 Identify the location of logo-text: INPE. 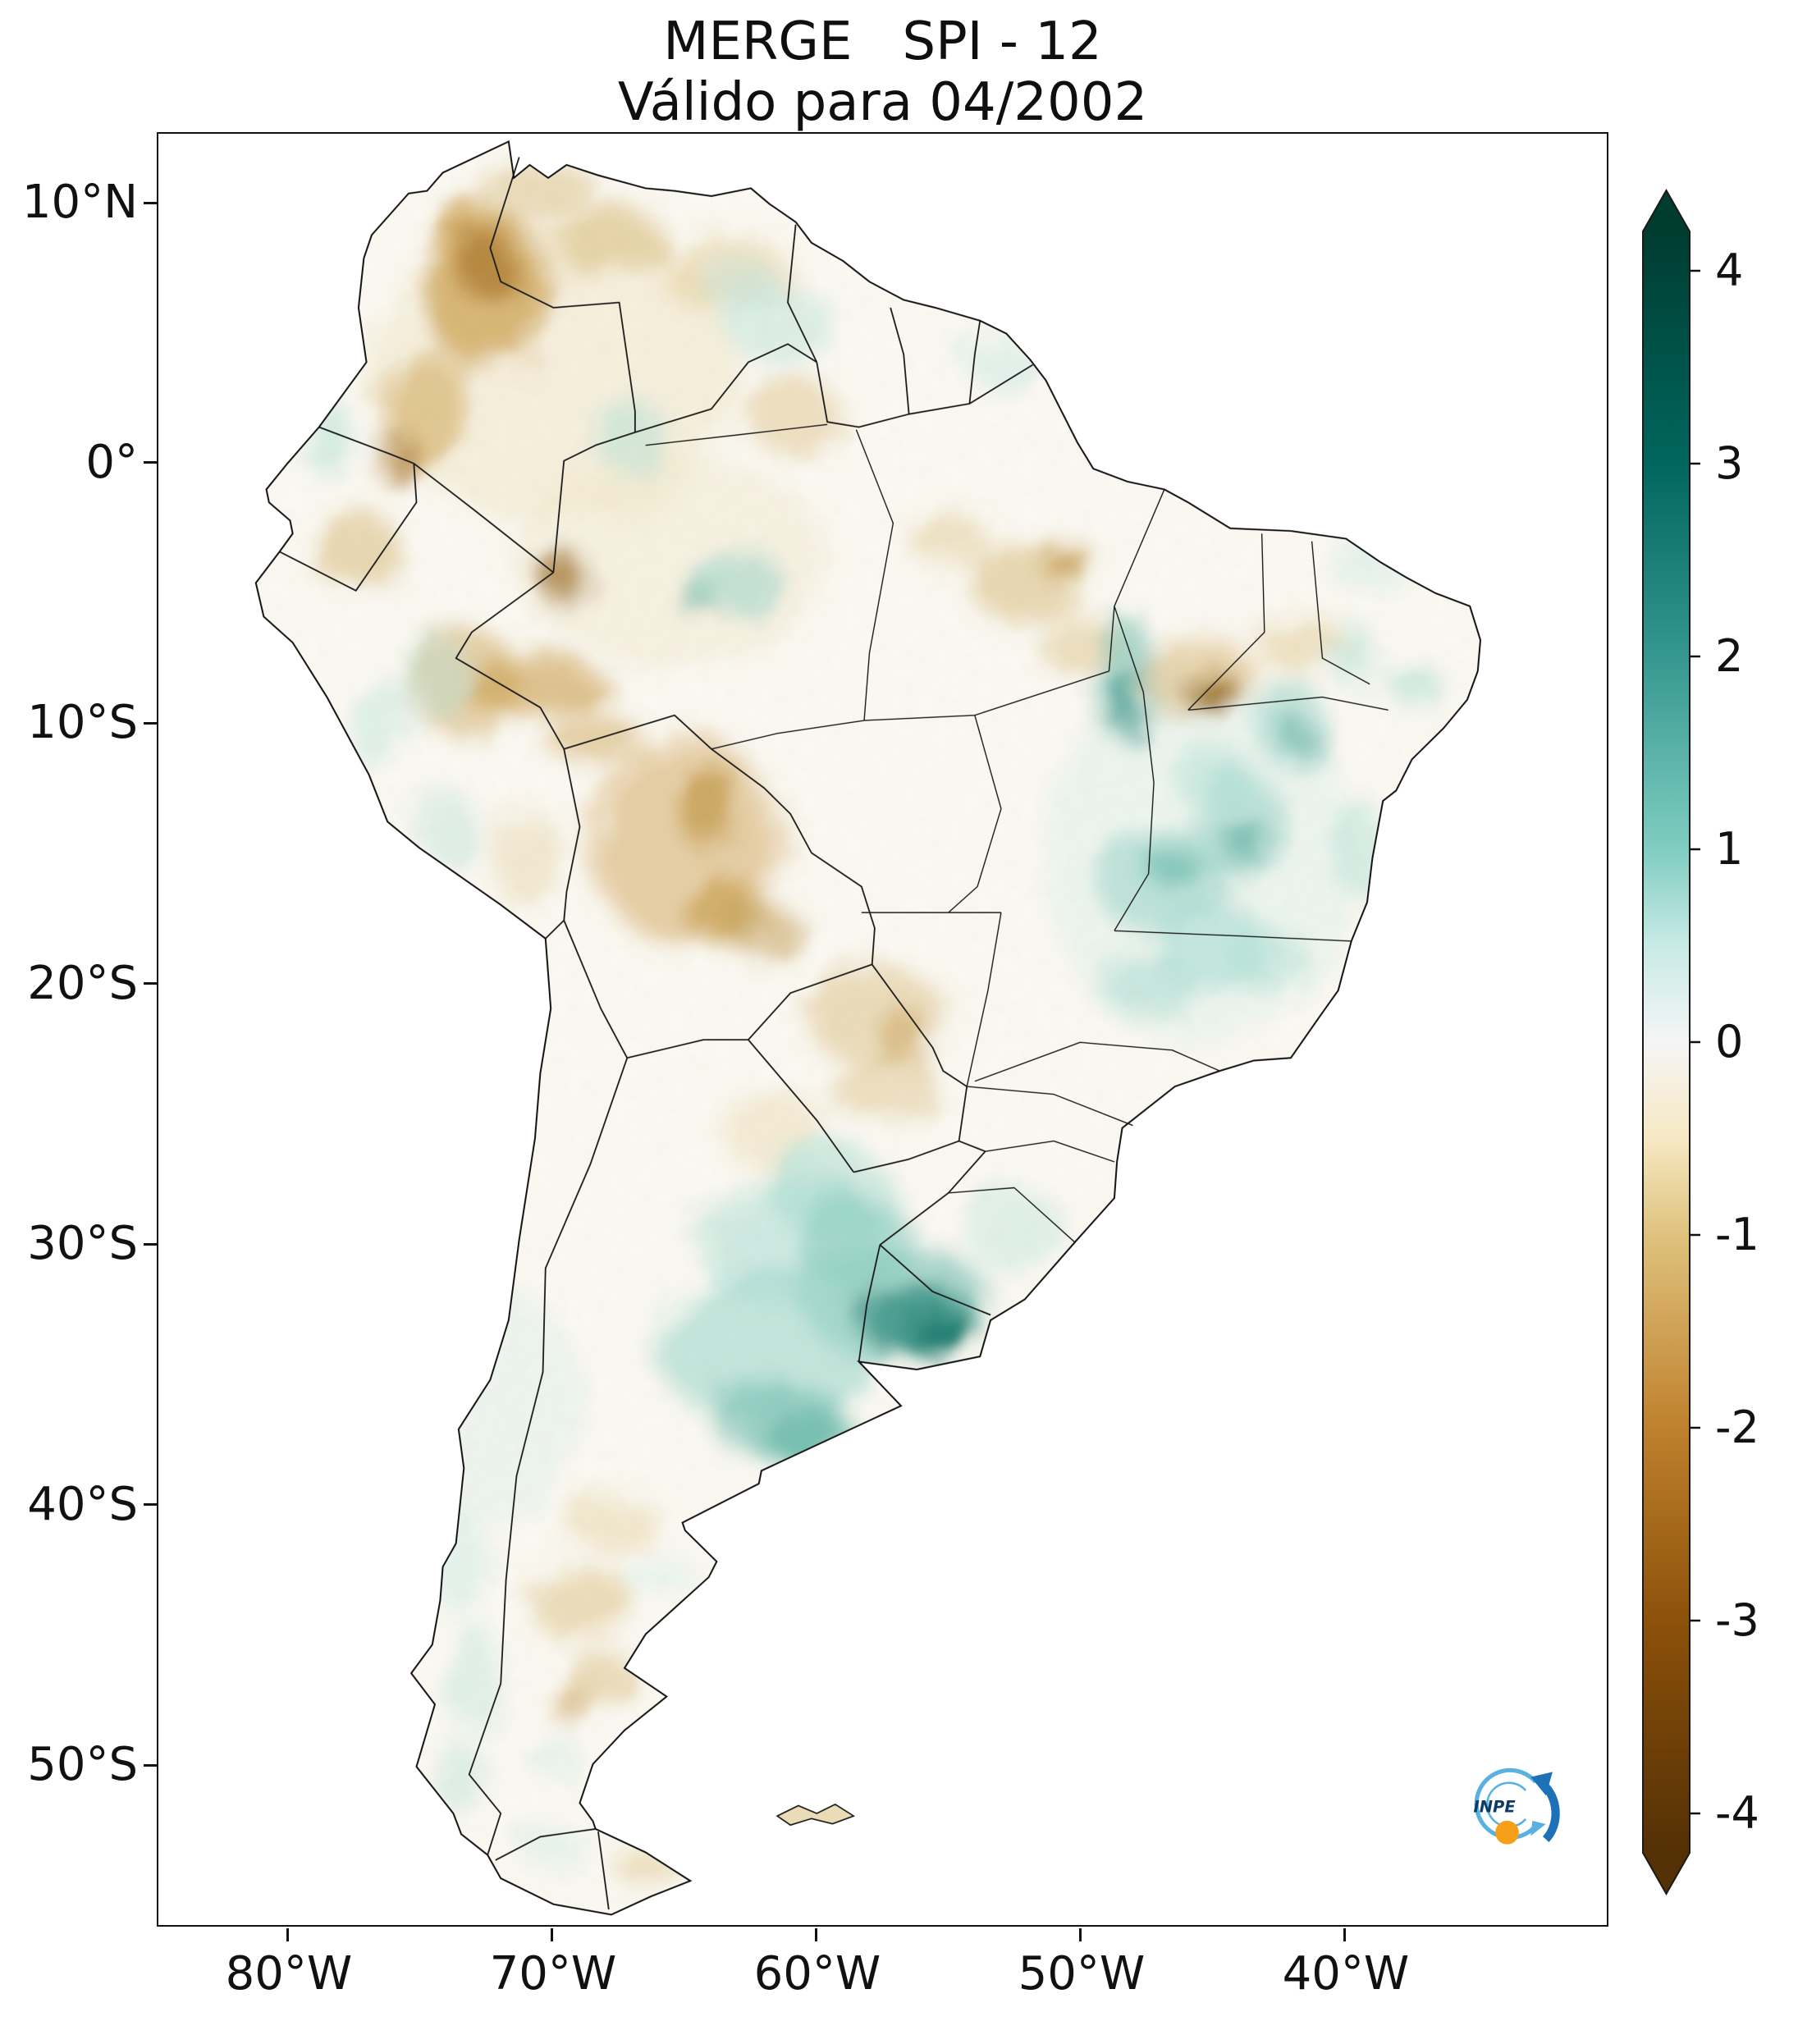
(1494, 1807).